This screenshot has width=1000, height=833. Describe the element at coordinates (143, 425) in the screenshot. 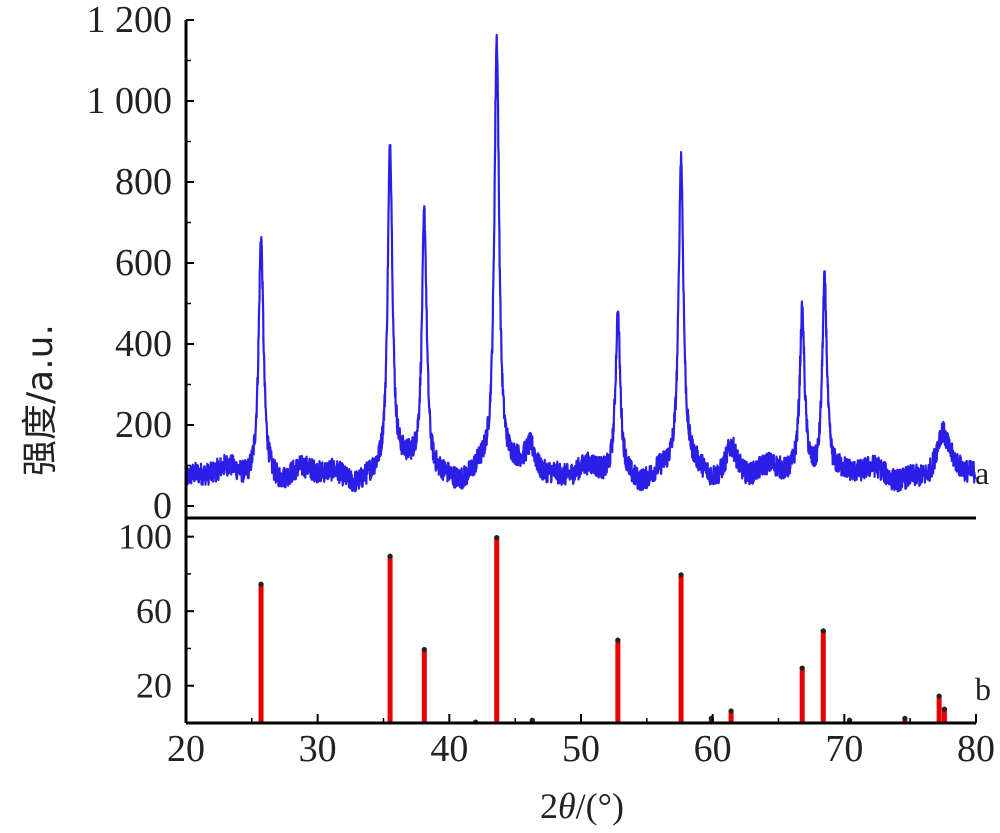

I see `y-tick-label-a-1: 200` at that location.